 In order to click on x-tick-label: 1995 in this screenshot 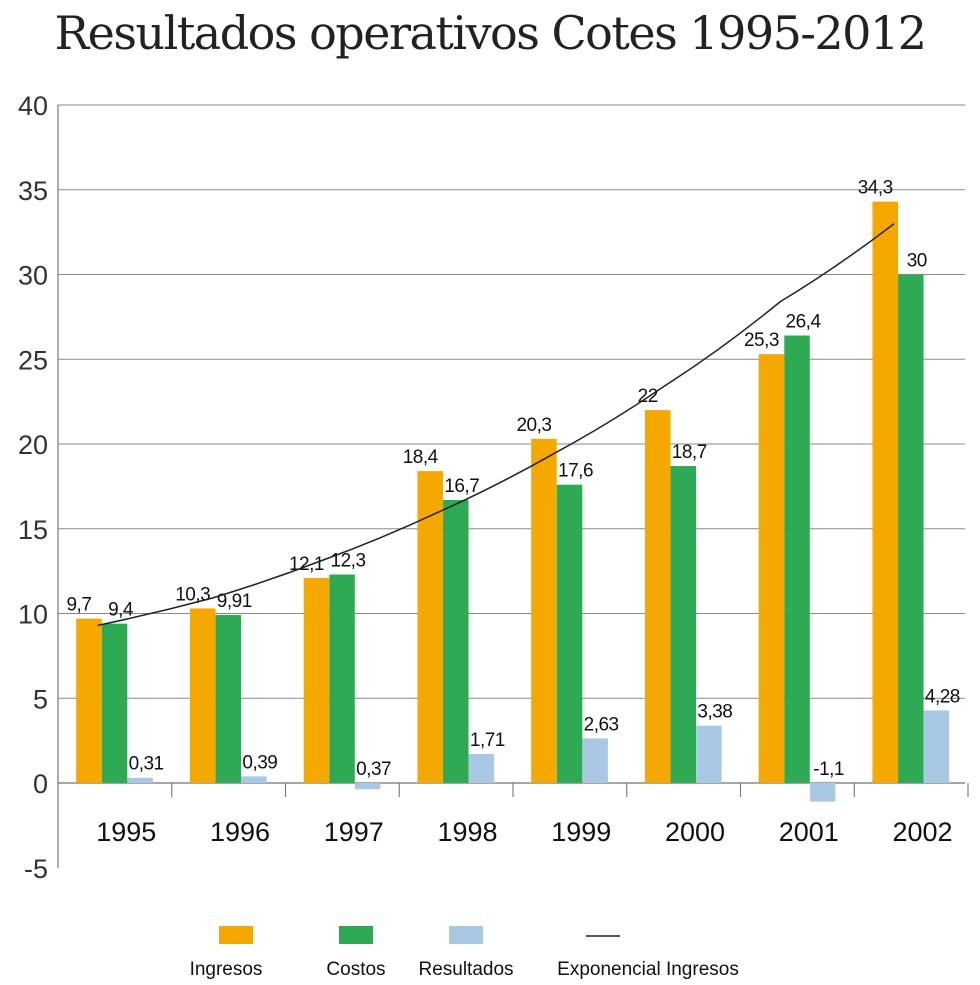, I will do `click(126, 832)`.